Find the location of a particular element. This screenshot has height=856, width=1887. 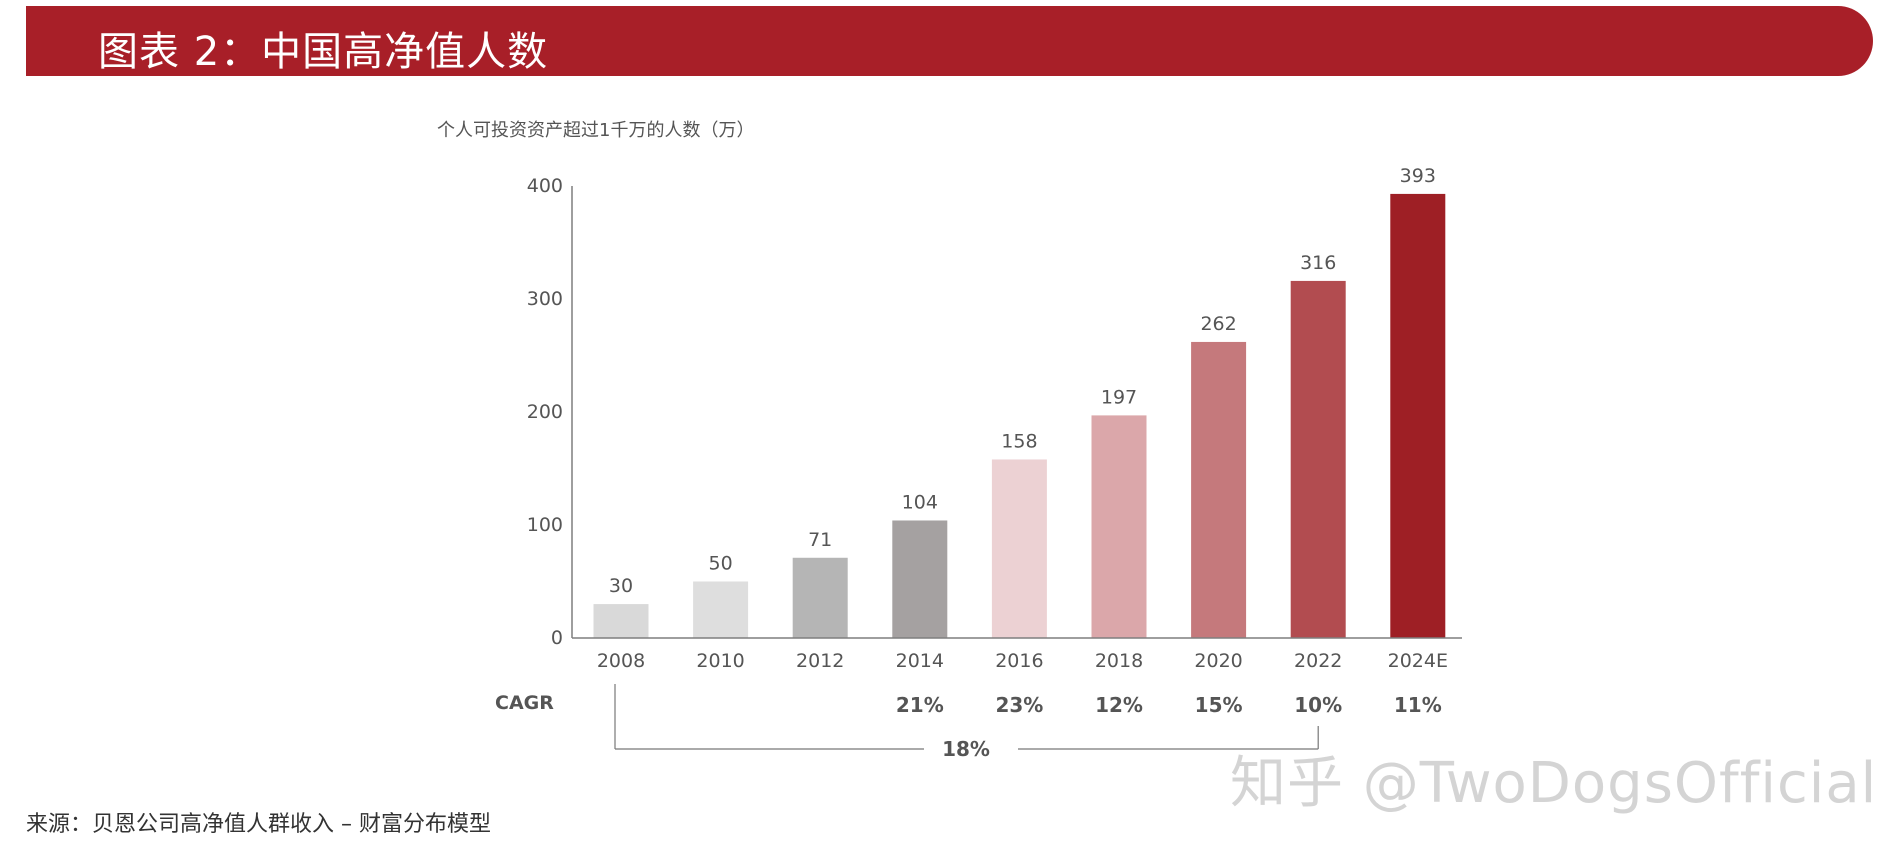

x-axis-ticks: 2008 2010 2012 2014 2016 2018 2020 2022 2024E is located at coordinates (1022, 661).